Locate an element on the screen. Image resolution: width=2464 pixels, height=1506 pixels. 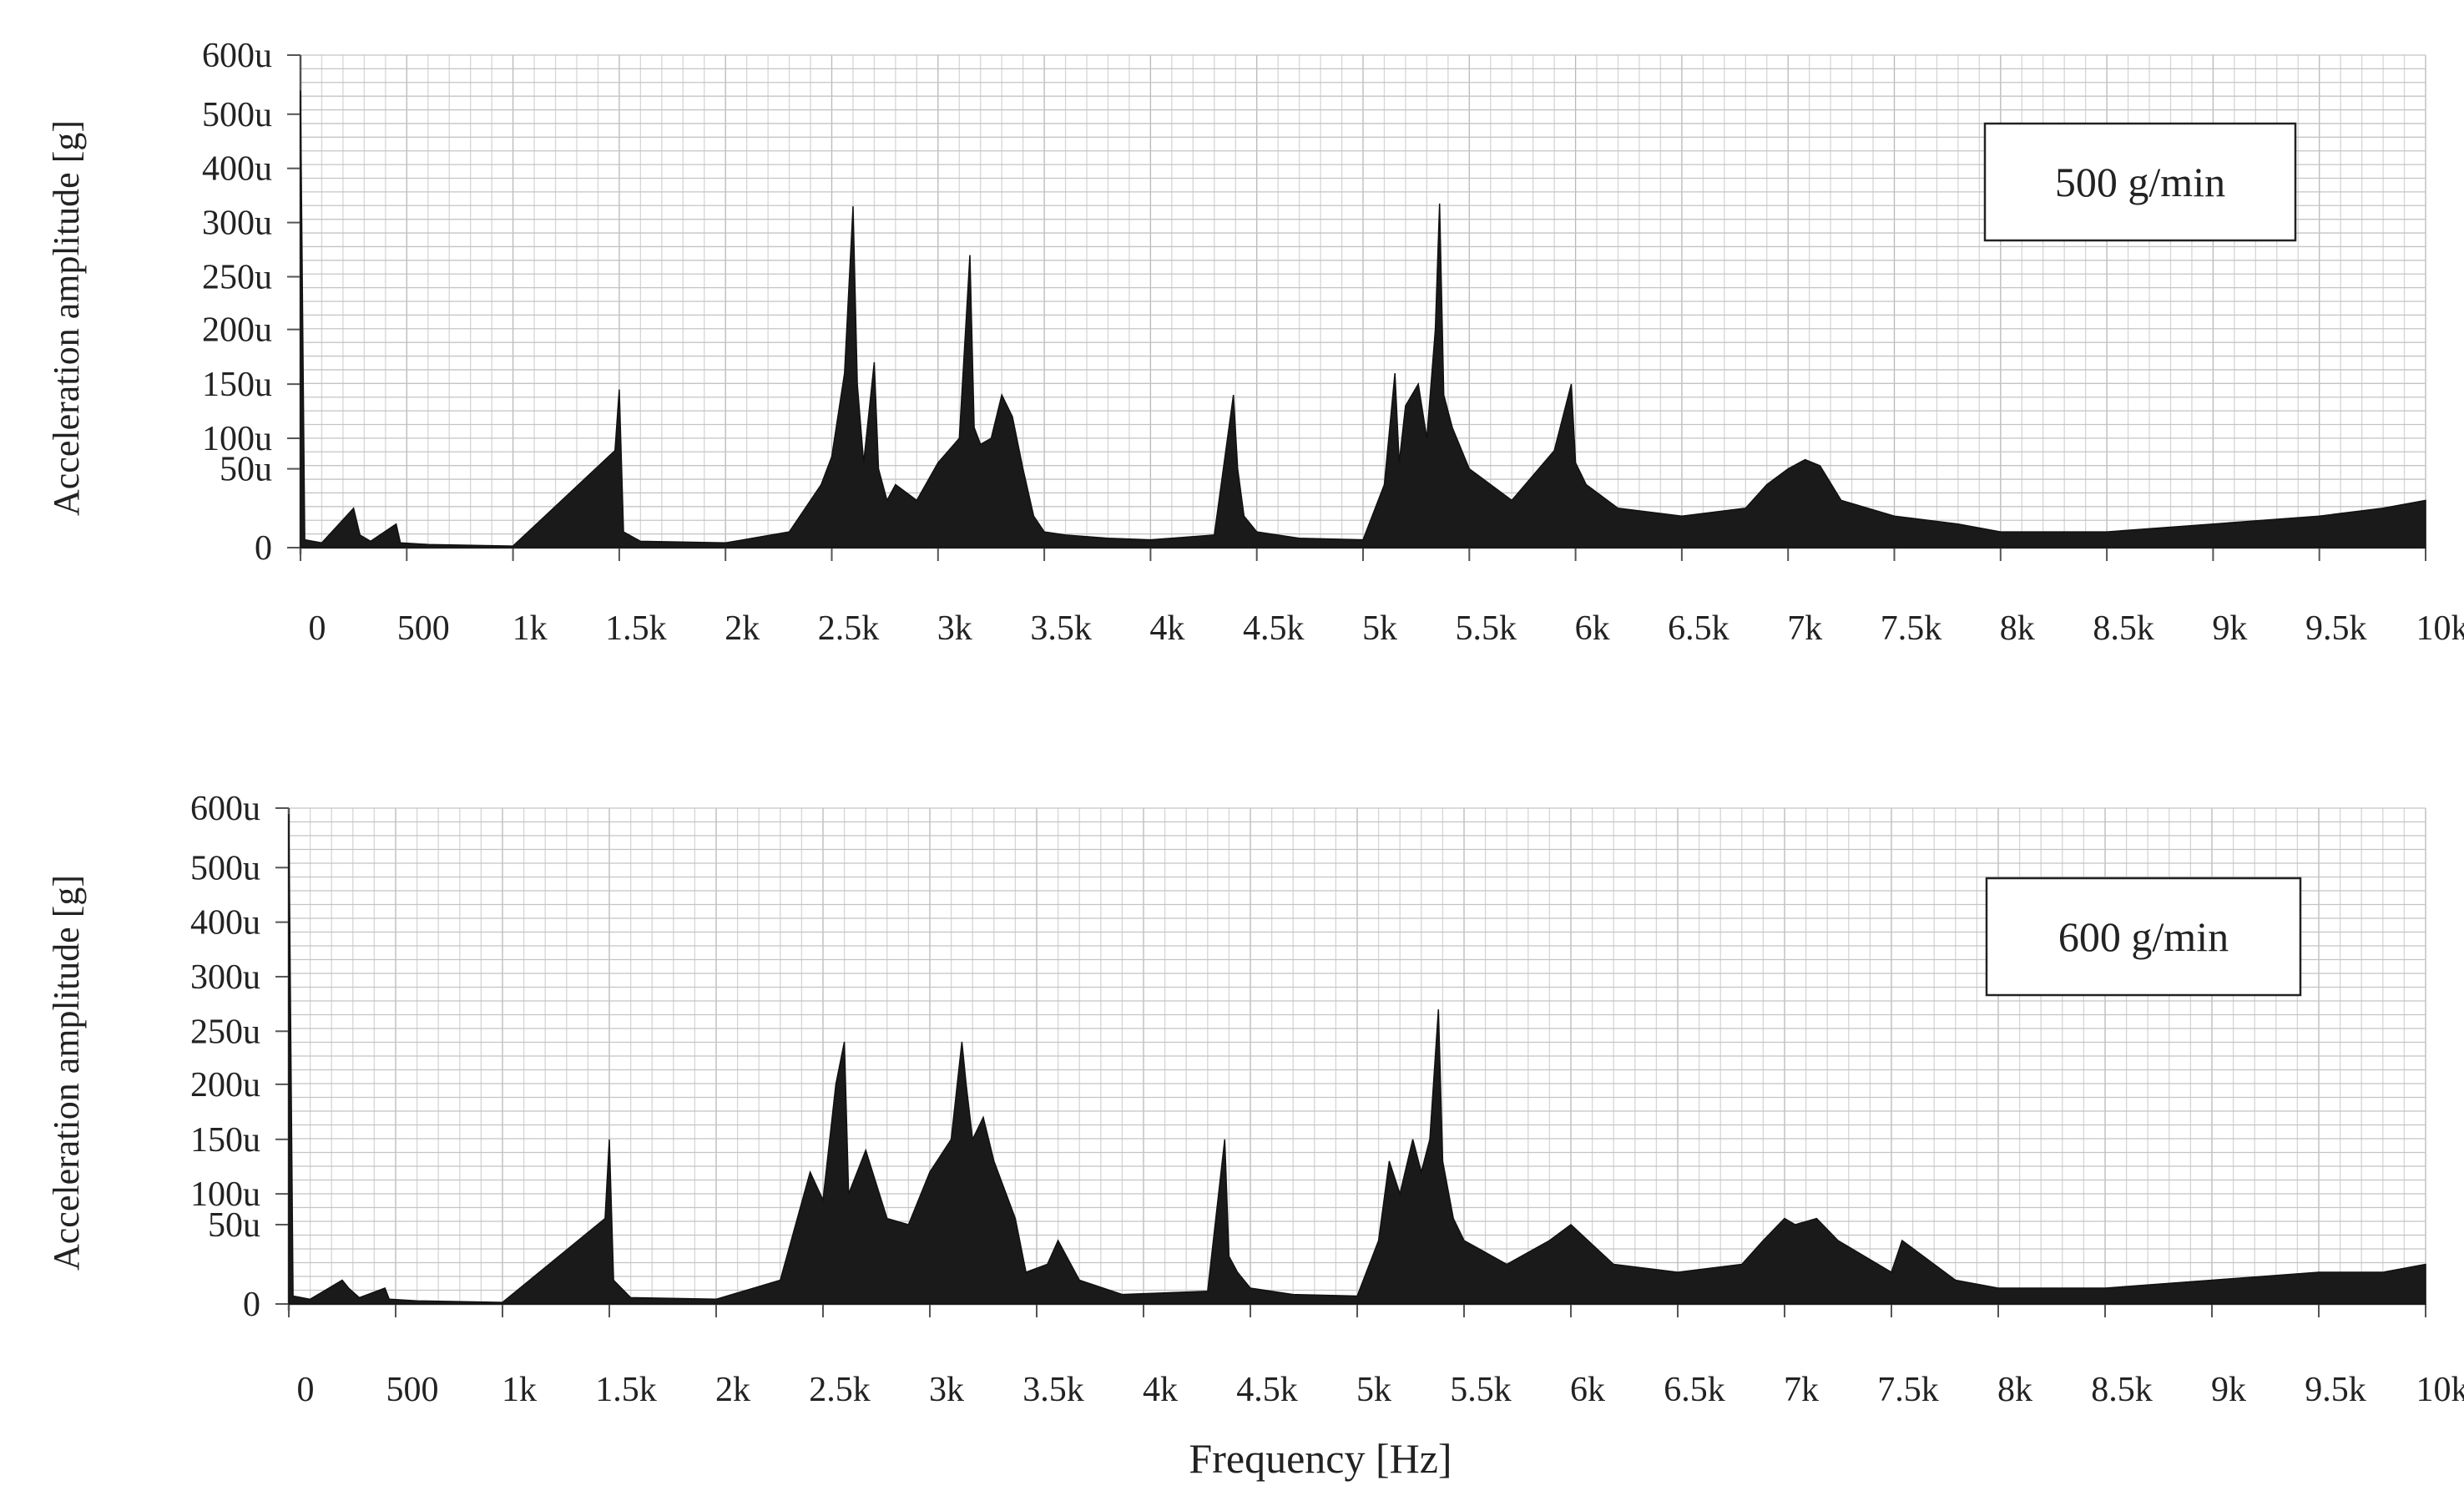
annotation-box: 600 g/min is located at coordinates (2143, 937).